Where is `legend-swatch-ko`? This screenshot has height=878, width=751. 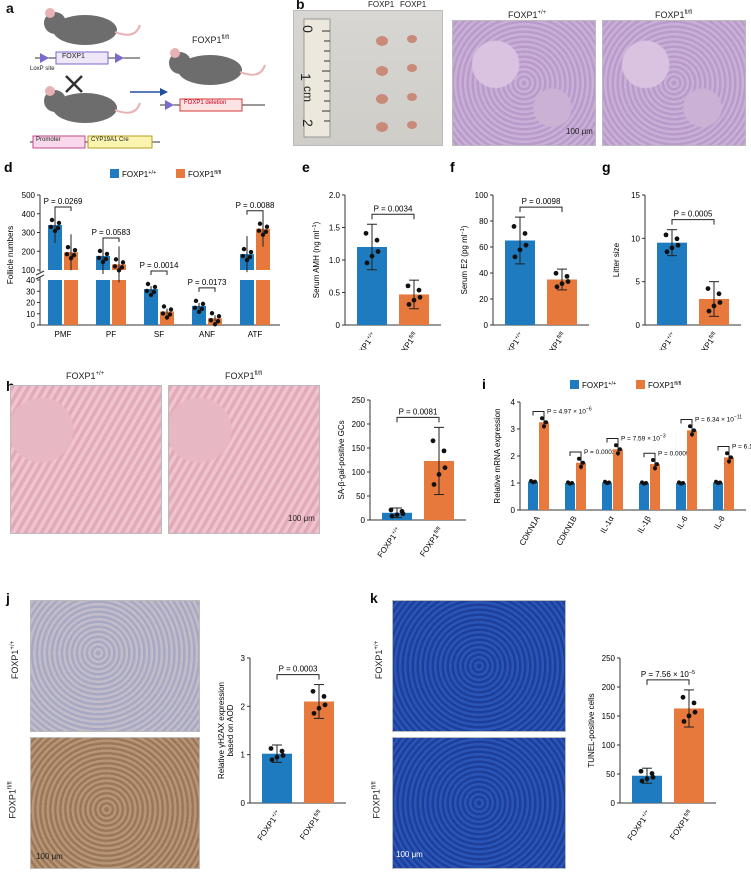 legend-swatch-ko is located at coordinates (640, 384).